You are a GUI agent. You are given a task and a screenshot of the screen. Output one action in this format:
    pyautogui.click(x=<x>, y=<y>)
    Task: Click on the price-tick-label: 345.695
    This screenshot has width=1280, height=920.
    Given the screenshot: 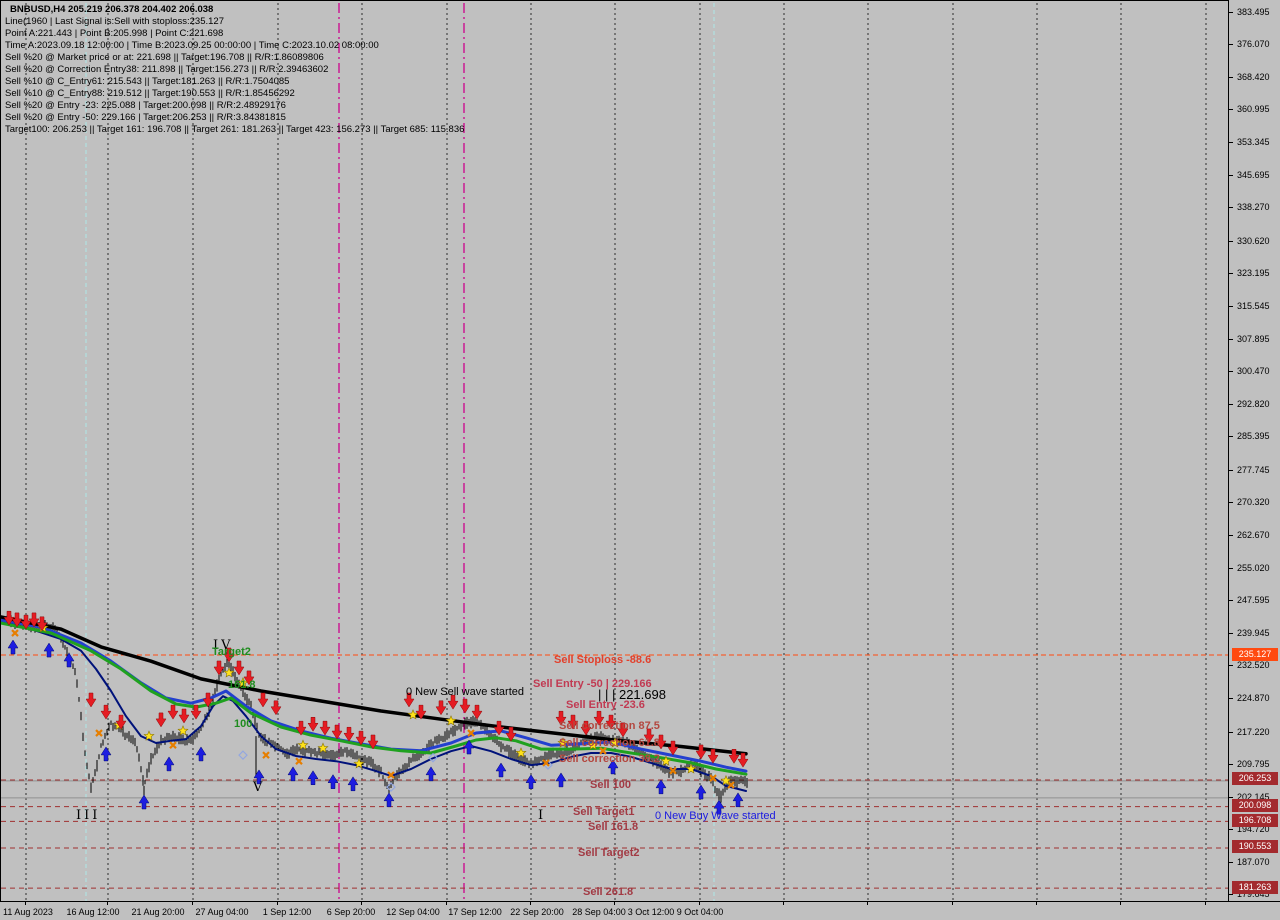 What is the action you would take?
    pyautogui.click(x=1253, y=175)
    